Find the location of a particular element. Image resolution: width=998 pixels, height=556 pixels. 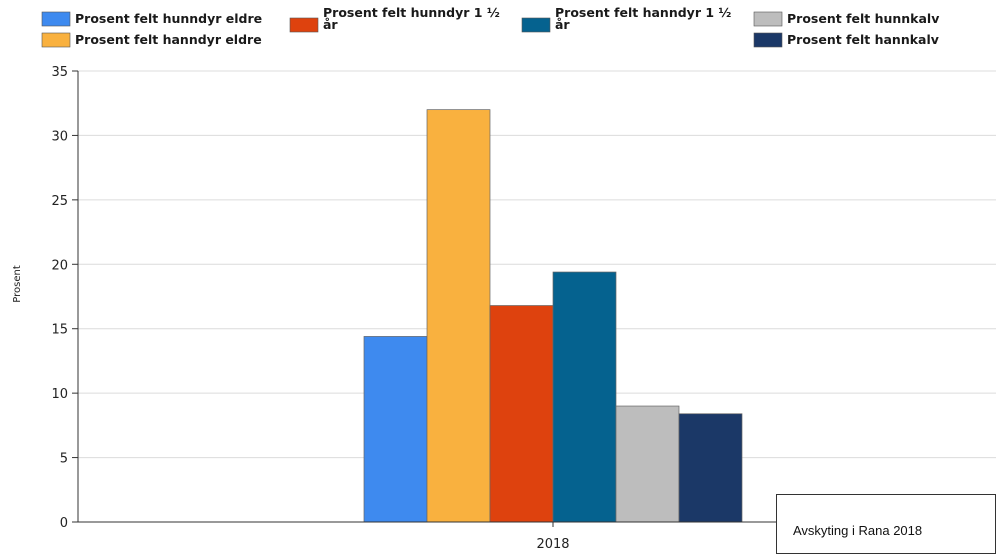

legend-label: Prosent felt hanndyr 1 ½ is located at coordinates (643, 12).